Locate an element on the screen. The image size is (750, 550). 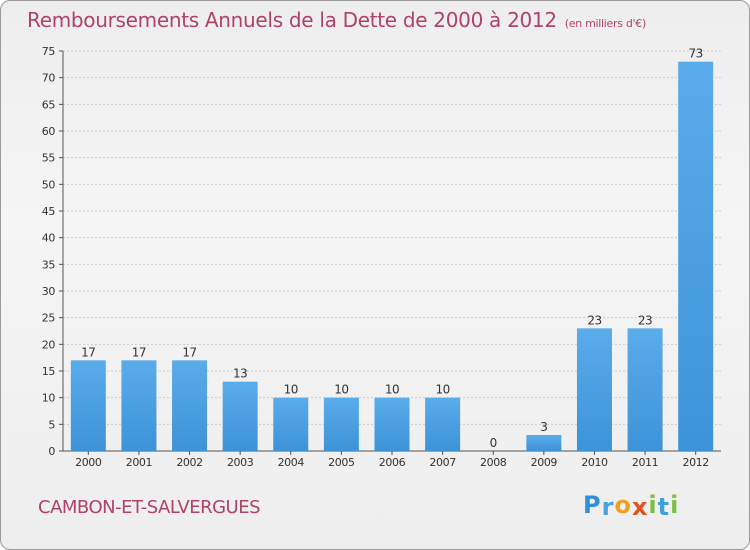
y-tick-label: 70 is located at coordinates (49, 78).